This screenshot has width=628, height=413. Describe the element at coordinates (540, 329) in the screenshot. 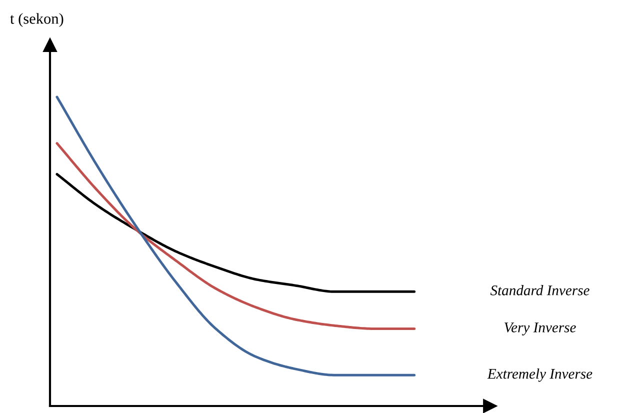

I see `text: Very Inverse` at that location.